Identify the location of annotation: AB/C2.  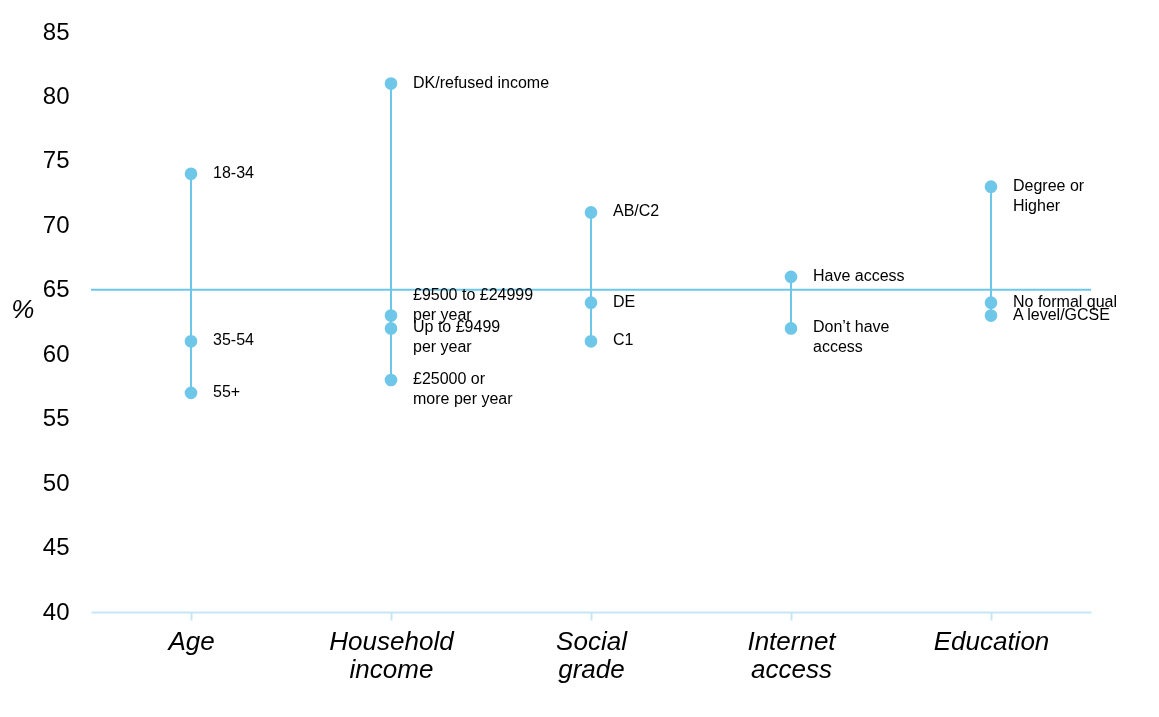
(636, 211).